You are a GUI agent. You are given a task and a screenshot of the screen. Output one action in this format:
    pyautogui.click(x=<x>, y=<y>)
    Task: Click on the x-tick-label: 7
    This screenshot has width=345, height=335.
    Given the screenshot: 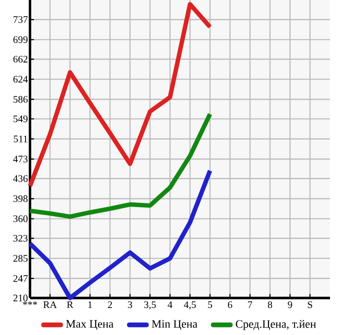 What is the action you would take?
    pyautogui.click(x=250, y=304)
    